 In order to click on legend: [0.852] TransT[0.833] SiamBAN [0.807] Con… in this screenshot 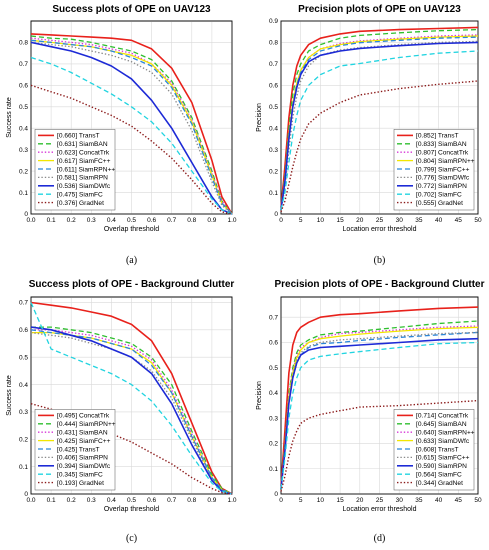, I will do `click(434, 170)`.